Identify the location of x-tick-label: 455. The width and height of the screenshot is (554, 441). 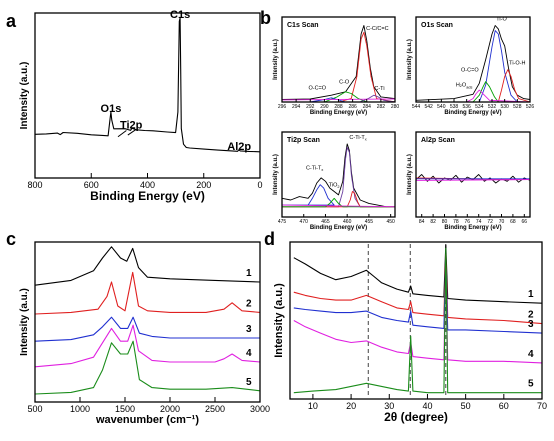
(369, 222).